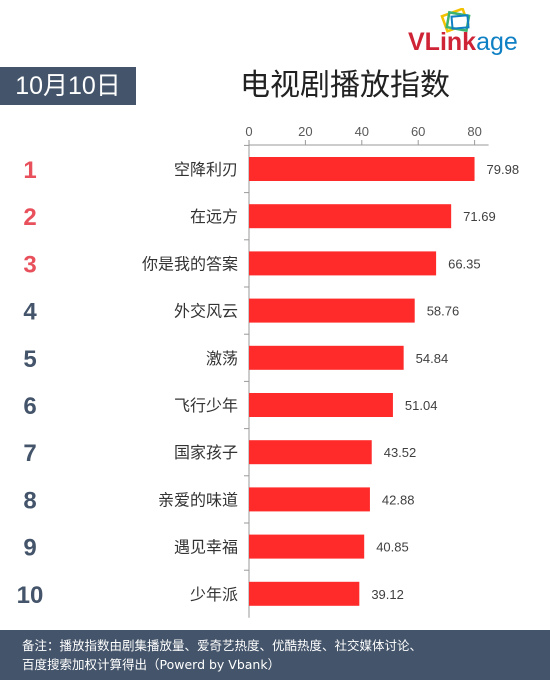 The width and height of the screenshot is (550, 680). I want to click on value-label: 58.76, so click(443, 311).